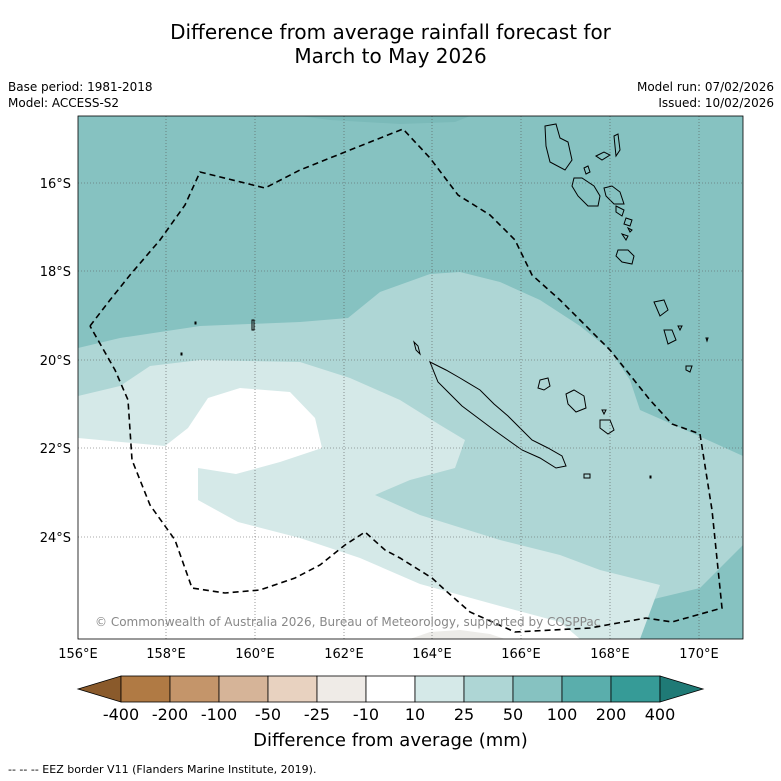 This screenshot has width=781, height=781. I want to click on colorbar-tick: -400, so click(121, 714).